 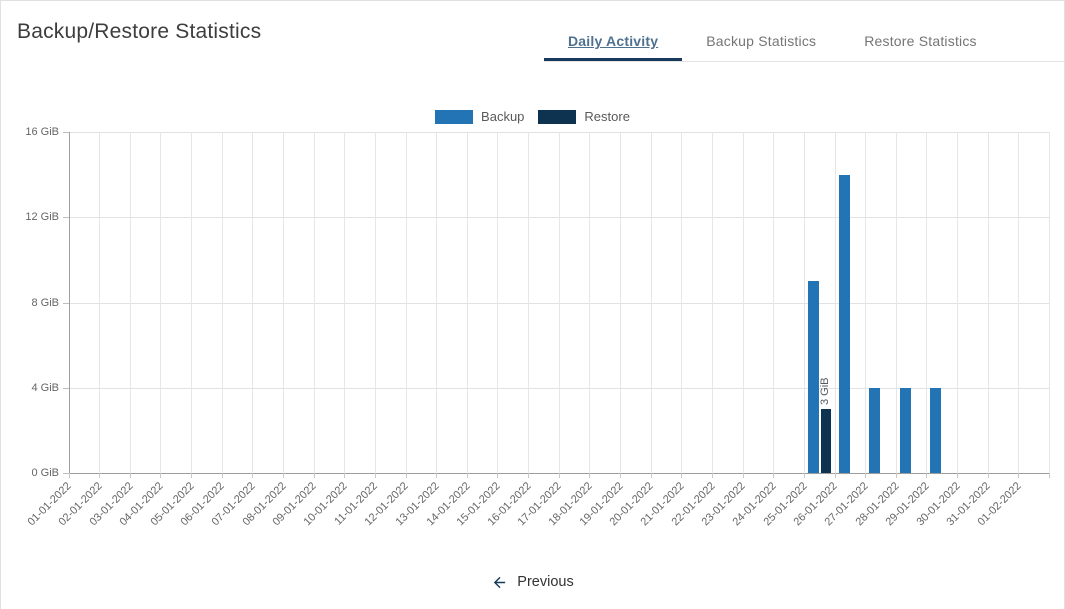 What do you see at coordinates (479, 116) in the screenshot?
I see `legend-item-backup: Backup` at bounding box center [479, 116].